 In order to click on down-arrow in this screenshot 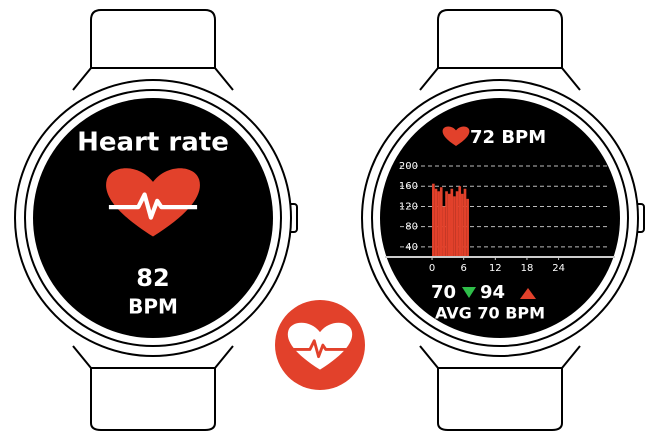, I will do `click(469, 292)`.